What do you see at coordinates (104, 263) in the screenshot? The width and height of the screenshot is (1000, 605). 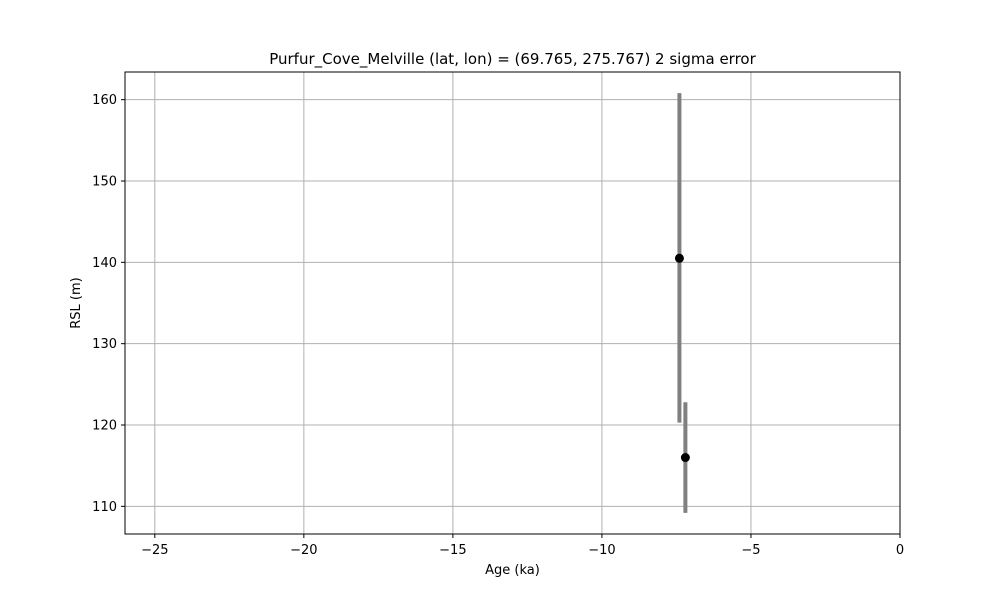 I see `y-tick-label: 140` at bounding box center [104, 263].